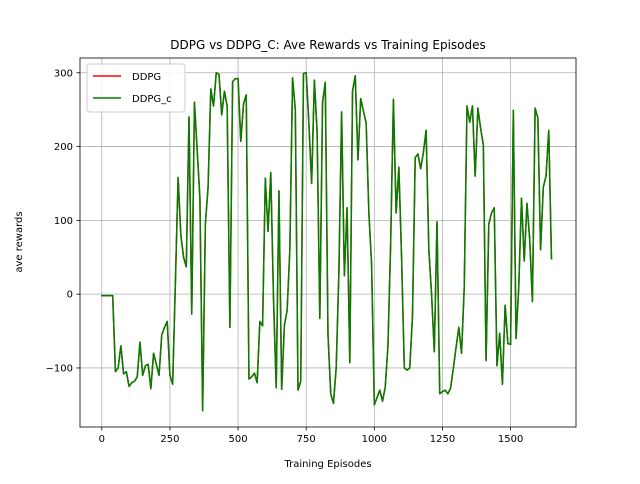 The width and height of the screenshot is (640, 484). What do you see at coordinates (374, 439) in the screenshot?
I see `x-tick-label: 1000` at bounding box center [374, 439].